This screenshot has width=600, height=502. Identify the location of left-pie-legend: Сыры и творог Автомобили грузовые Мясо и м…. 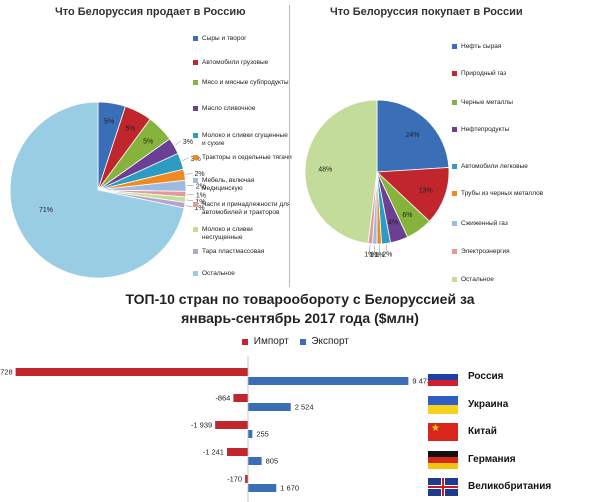
(242, 157).